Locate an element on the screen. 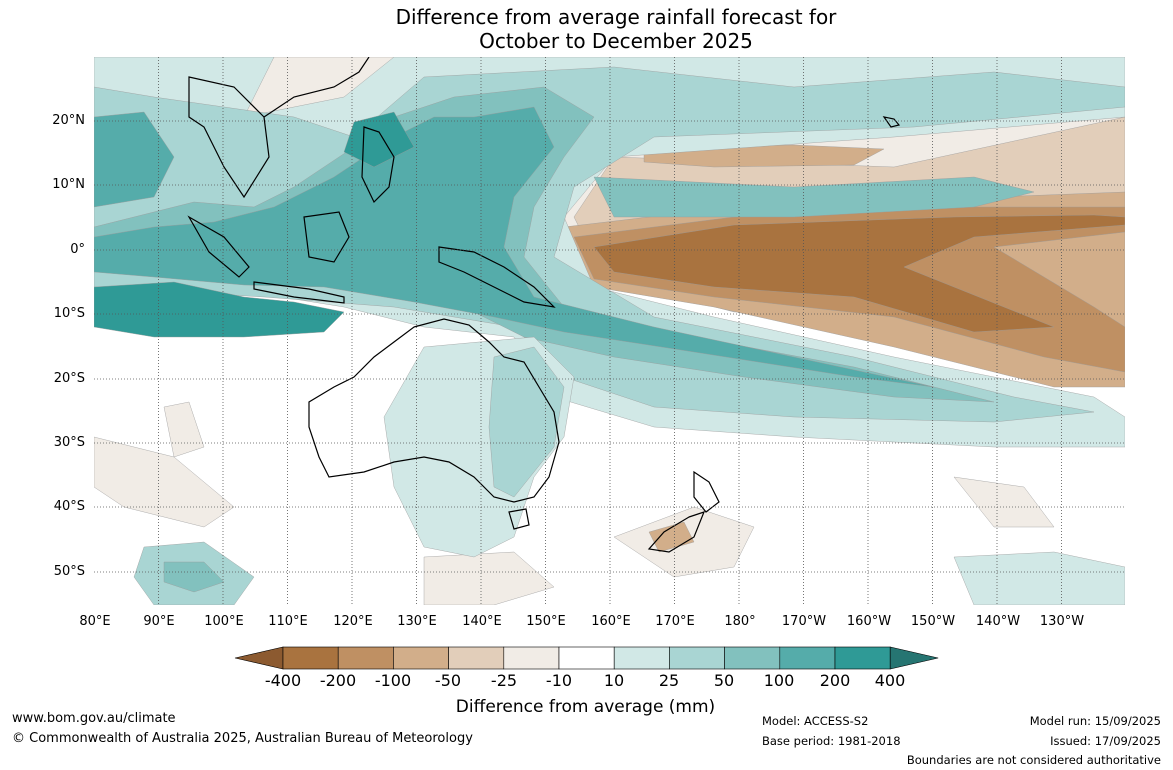 This screenshot has height=770, width=1173. borneo-coastline is located at coordinates (326, 237).